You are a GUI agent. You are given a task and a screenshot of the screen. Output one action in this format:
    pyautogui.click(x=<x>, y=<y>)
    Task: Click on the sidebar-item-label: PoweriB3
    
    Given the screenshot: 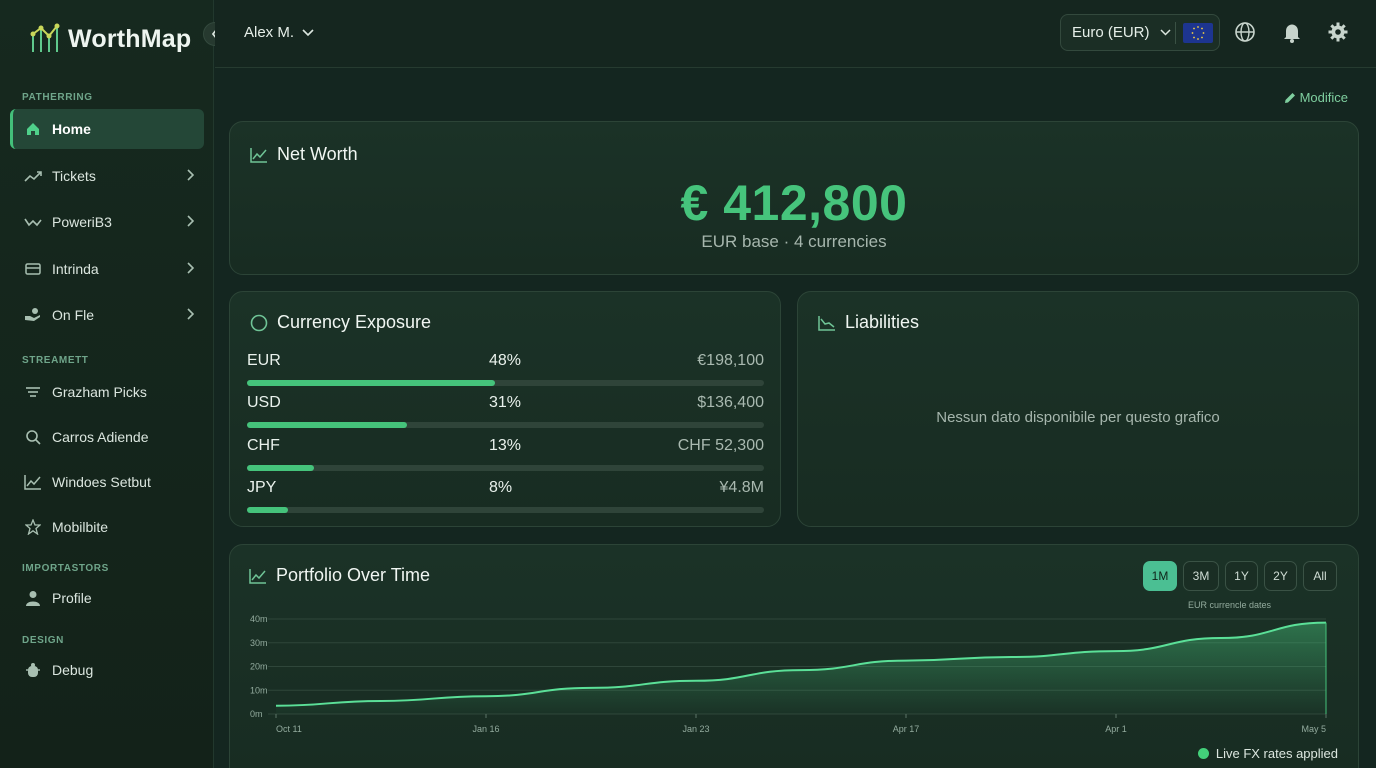 What is the action you would take?
    pyautogui.click(x=82, y=222)
    